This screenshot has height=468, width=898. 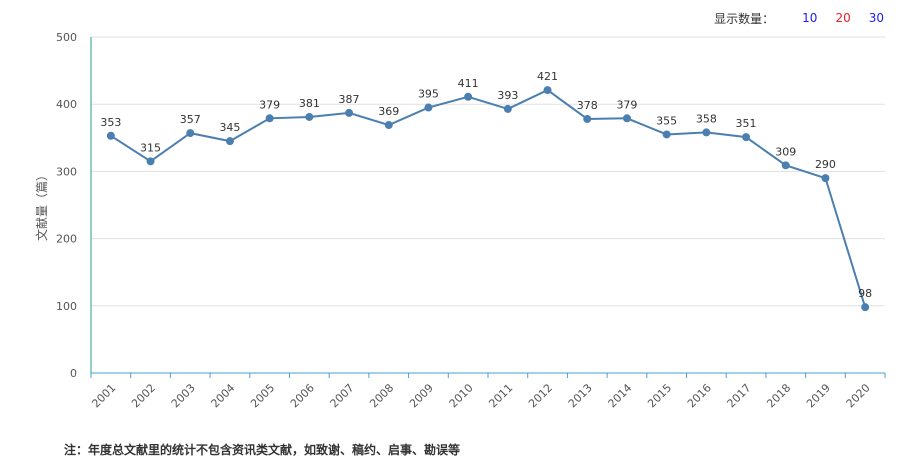 I want to click on display-count-option-10: 10, so click(x=810, y=18).